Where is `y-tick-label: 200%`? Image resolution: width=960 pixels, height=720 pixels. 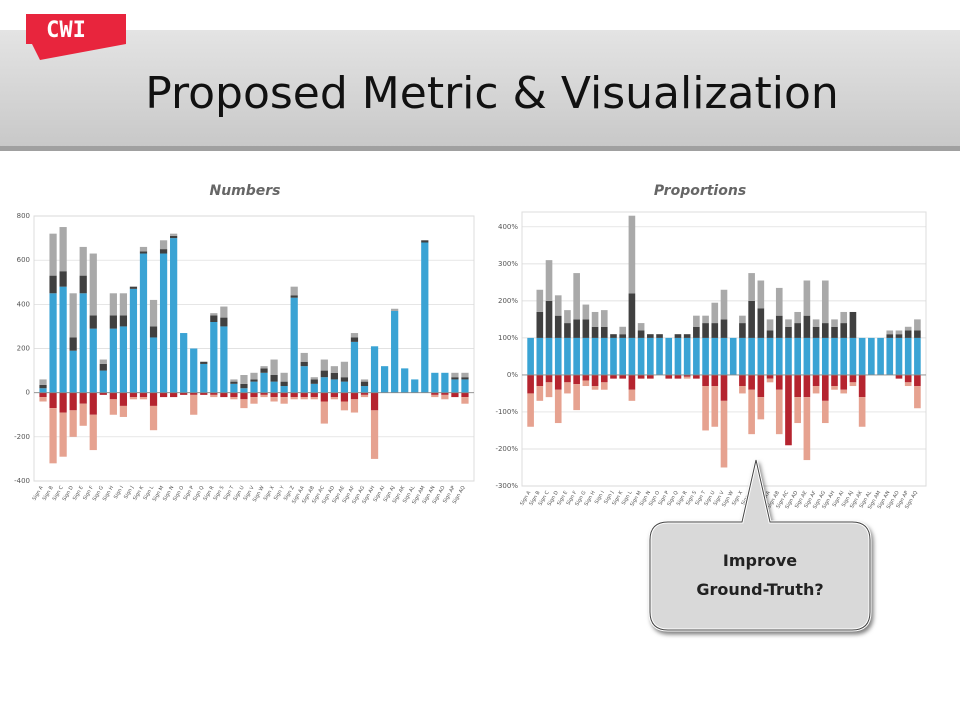
y-tick-label: 200% is located at coordinates (508, 301).